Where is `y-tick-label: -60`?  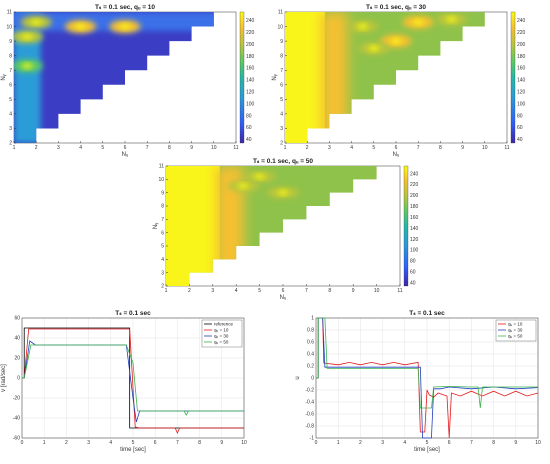
y-tick-label: -60 is located at coordinates (16, 439).